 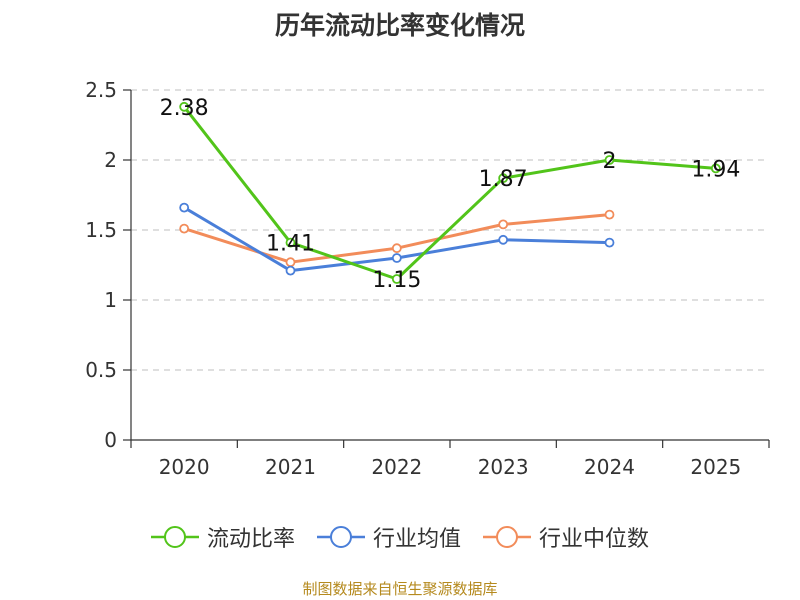 I want to click on x-tick-label: 2021, so click(x=290, y=467).